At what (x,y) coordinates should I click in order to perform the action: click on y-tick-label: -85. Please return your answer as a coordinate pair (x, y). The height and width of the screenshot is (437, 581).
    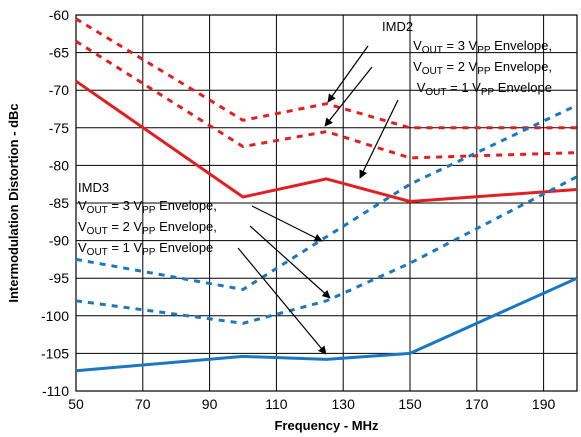
    Looking at the image, I should click on (59, 203).